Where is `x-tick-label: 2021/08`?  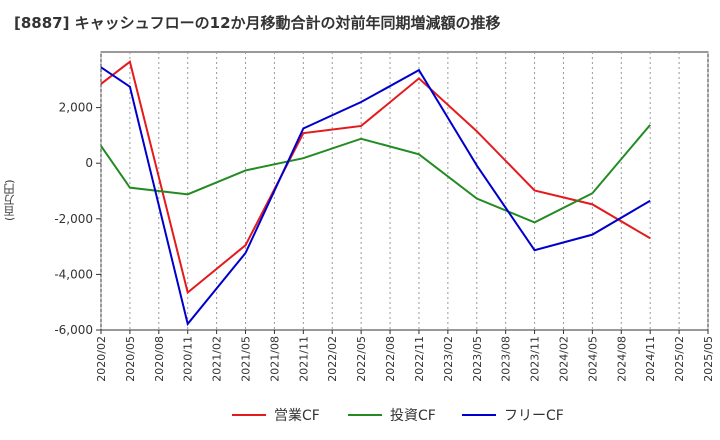
x-tick-label: 2021/08 is located at coordinates (274, 359).